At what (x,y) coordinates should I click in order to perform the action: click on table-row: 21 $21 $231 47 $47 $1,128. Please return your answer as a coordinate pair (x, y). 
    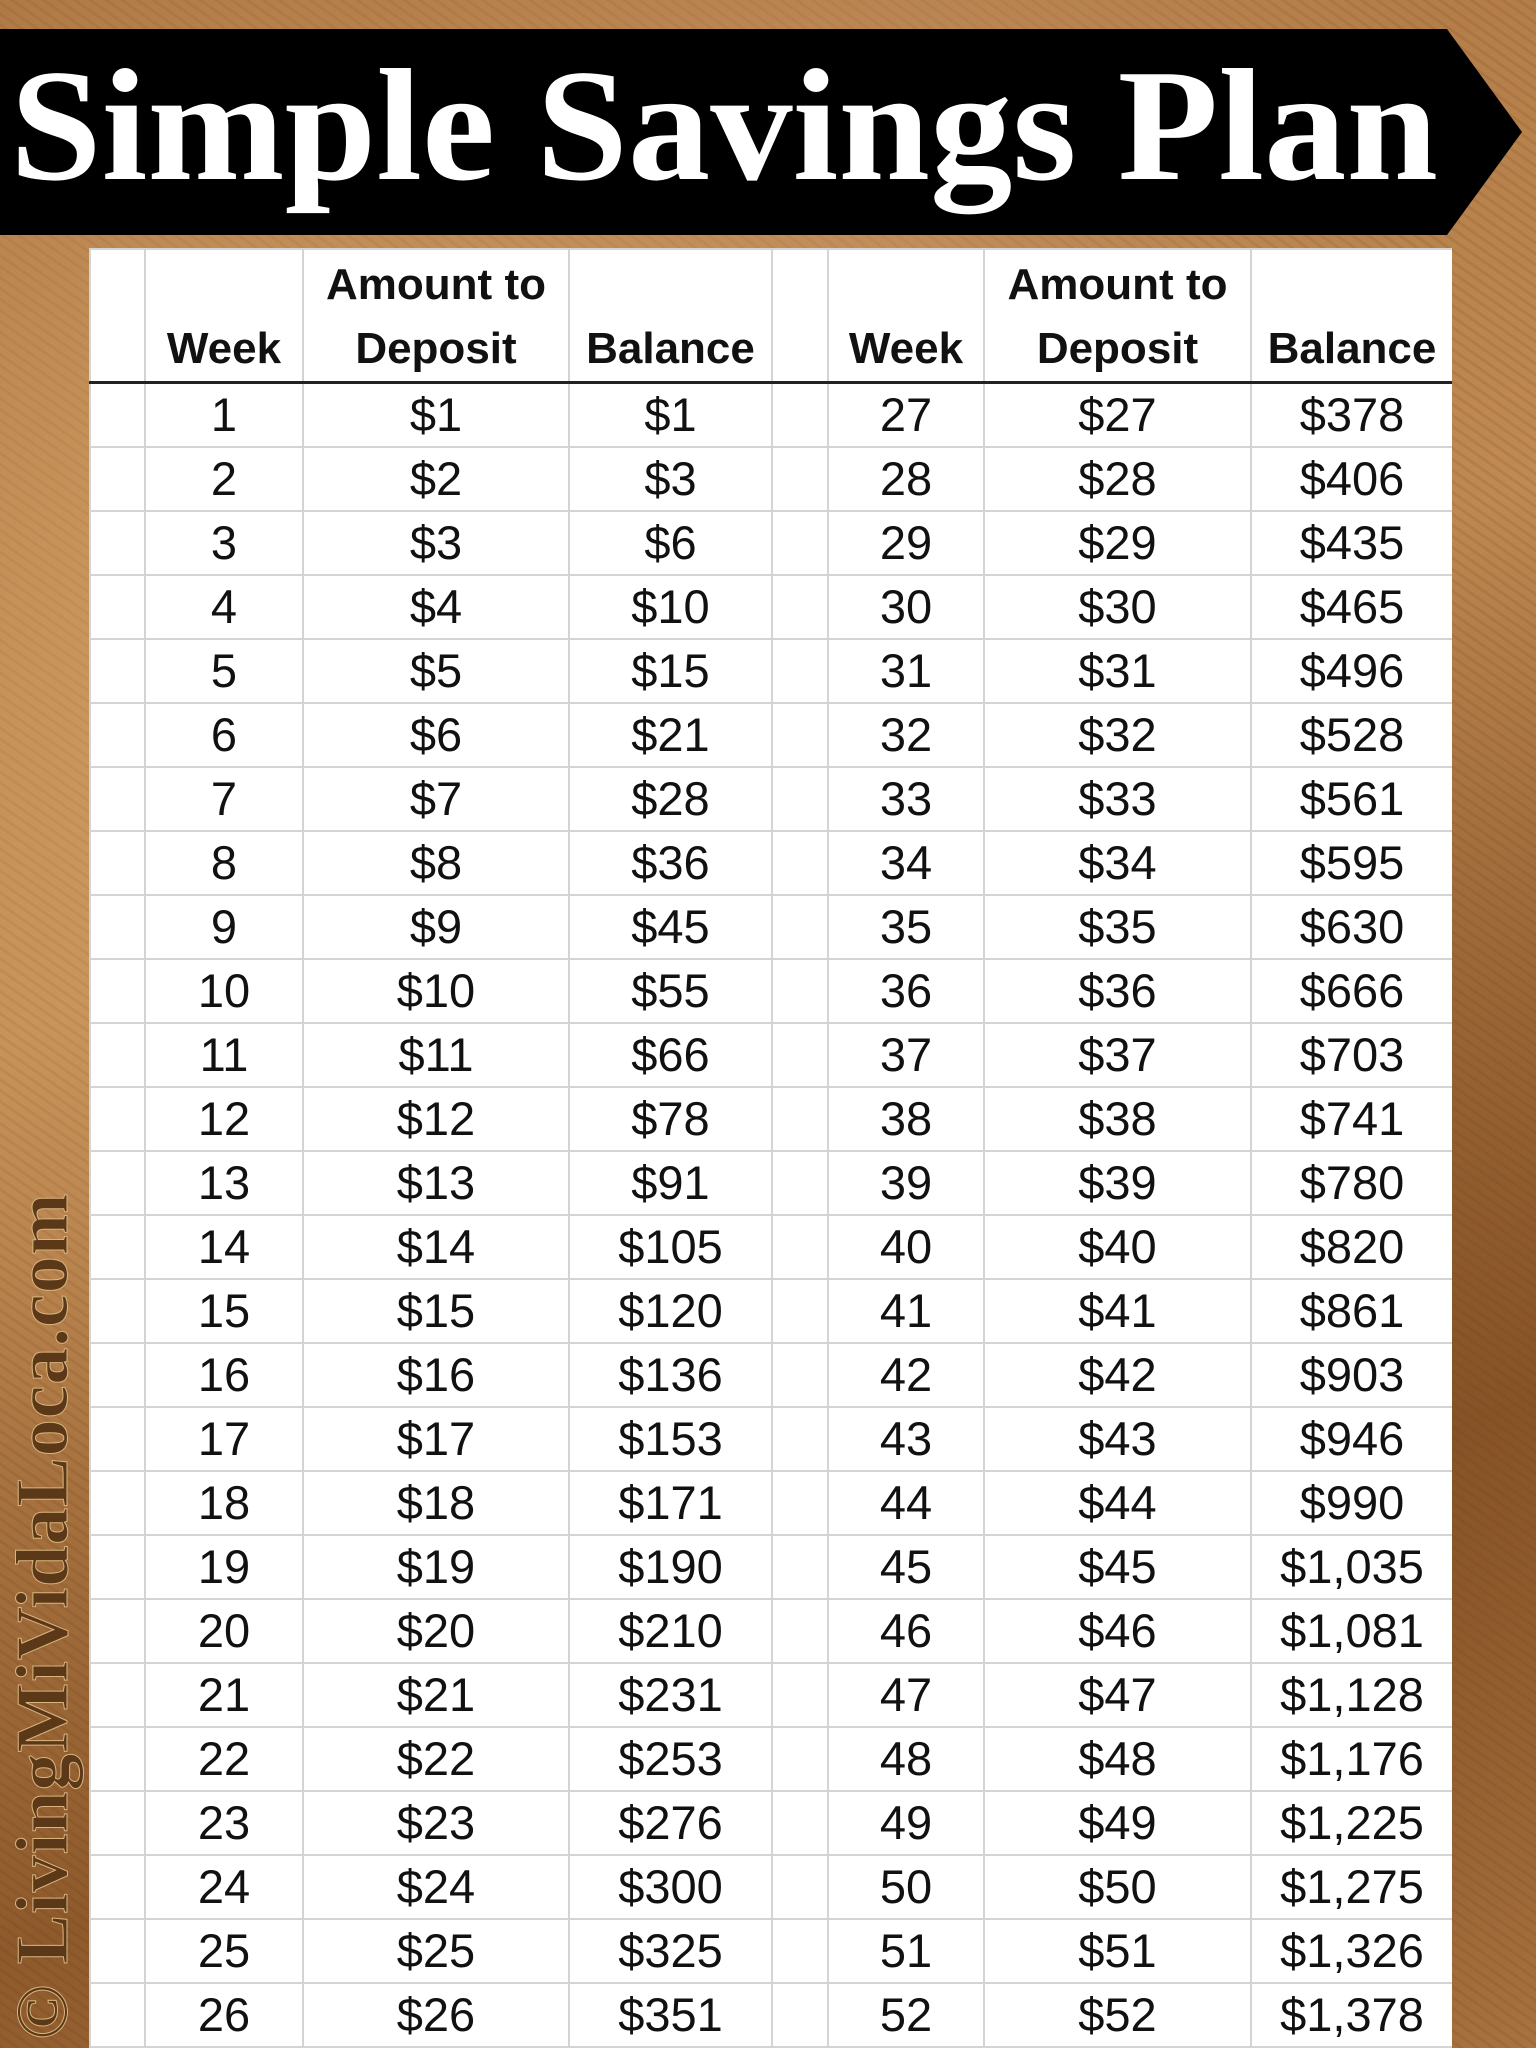
    Looking at the image, I should click on (770, 1695).